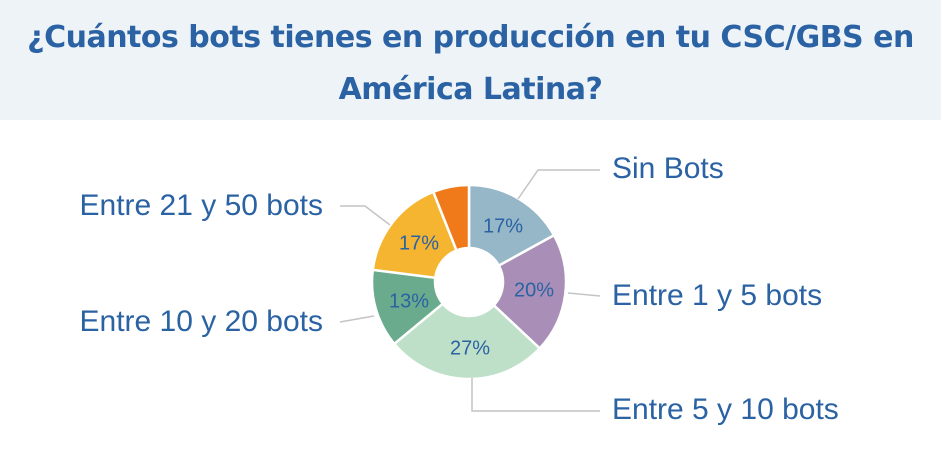 The height and width of the screenshot is (454, 941). What do you see at coordinates (409, 301) in the screenshot?
I see `percent-label: 13%` at bounding box center [409, 301].